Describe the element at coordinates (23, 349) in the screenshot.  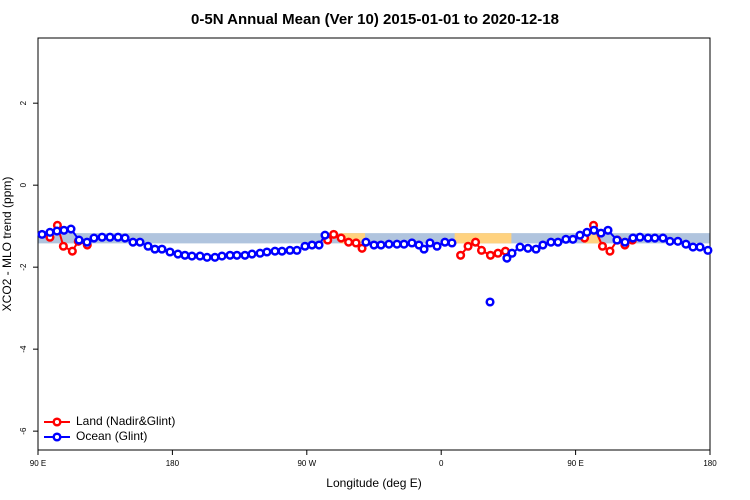
I see `y-tick-label: -4` at that location.